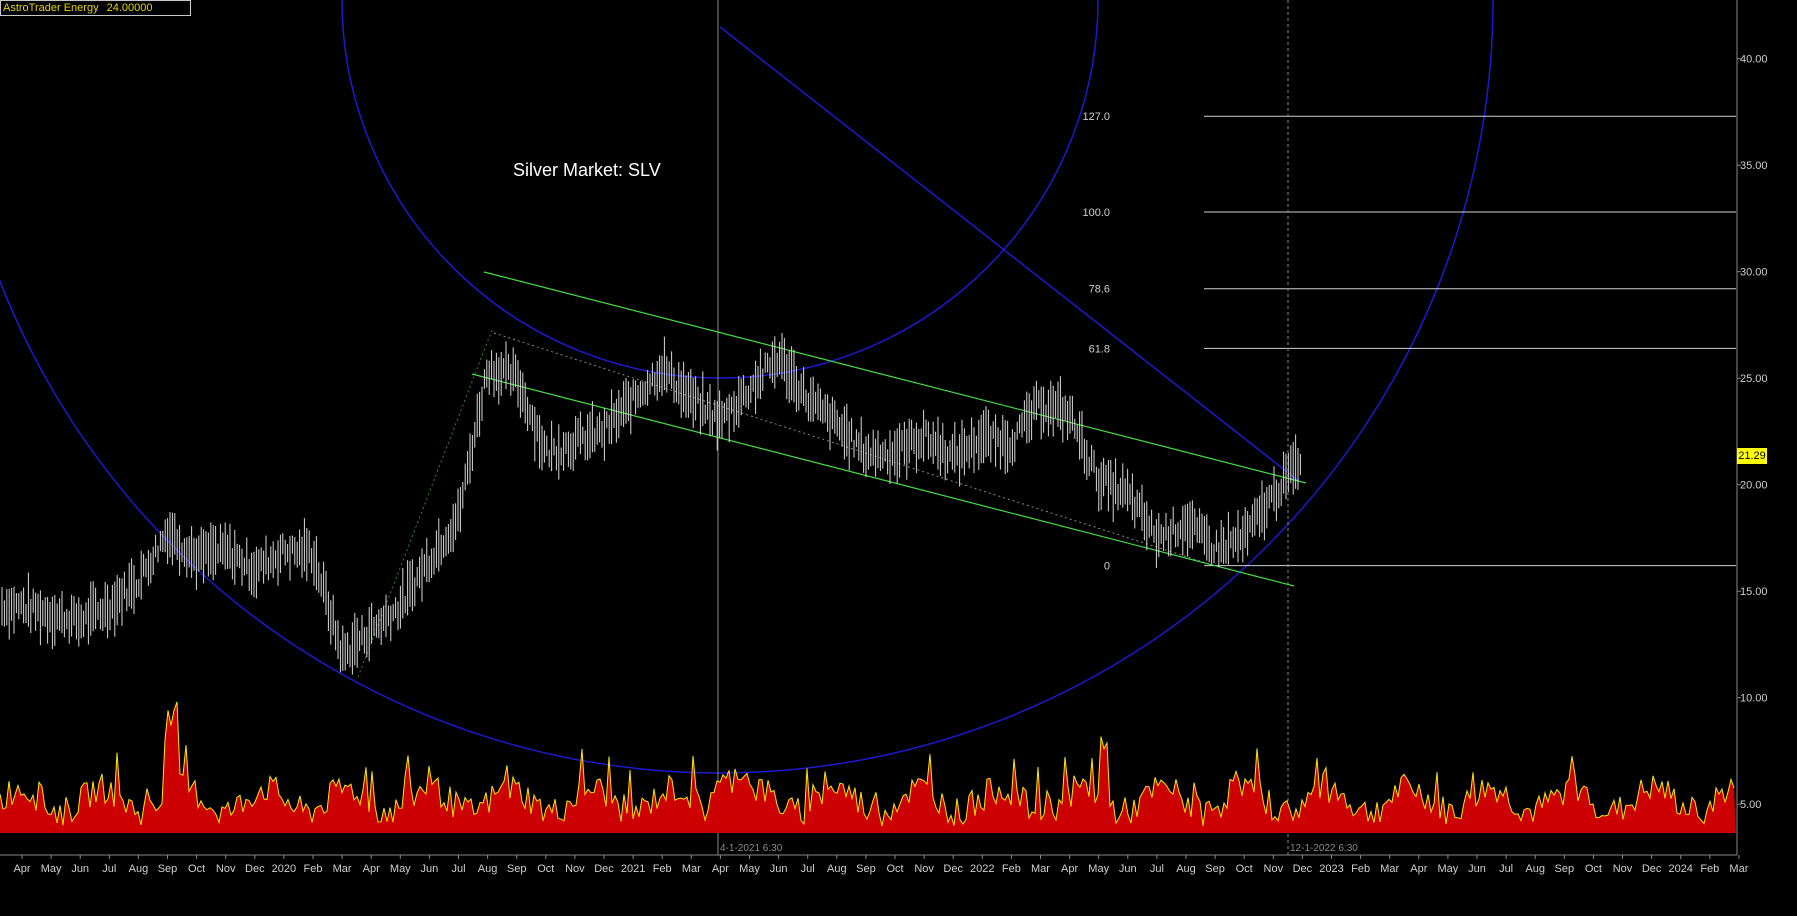 Image resolution: width=1797 pixels, height=916 pixels. I want to click on date-marker-labels: 4-1-2021 6:30 12-1-2022 6:30, so click(1039, 848).